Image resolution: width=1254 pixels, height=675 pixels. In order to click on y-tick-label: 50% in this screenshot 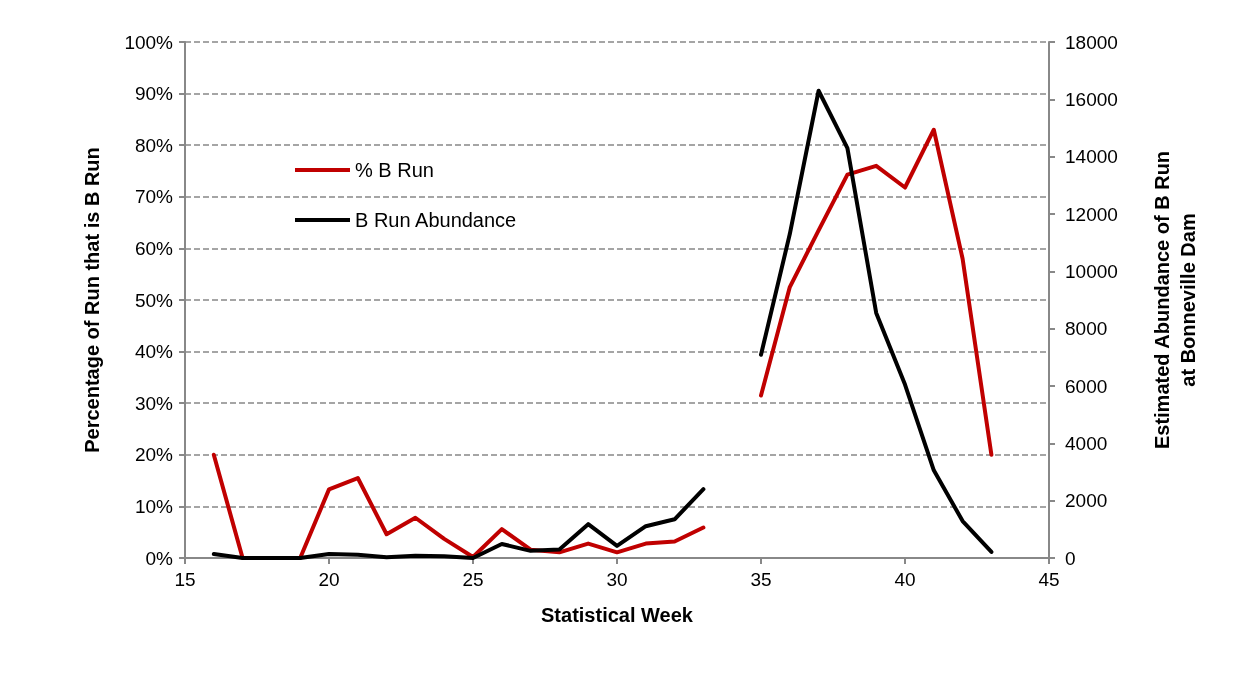, I will do `click(154, 300)`.